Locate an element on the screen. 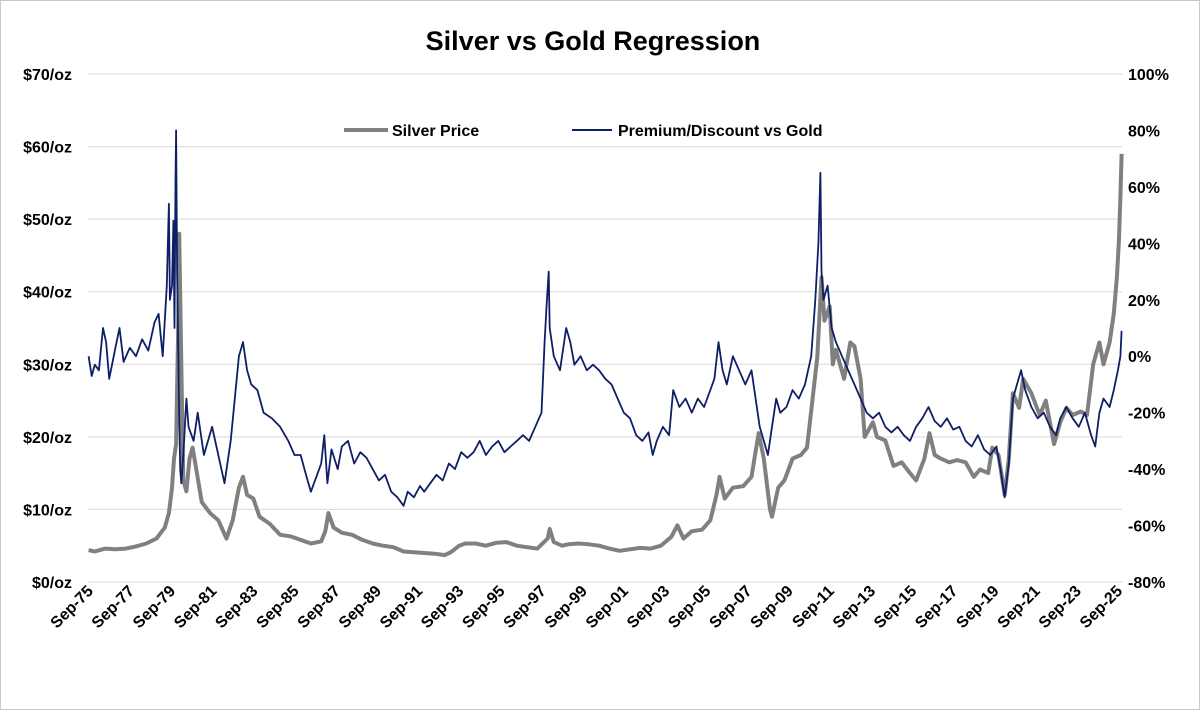 Image resolution: width=1200 pixels, height=710 pixels. x-axis-tick-label: Sep-23 is located at coordinates (1060, 607).